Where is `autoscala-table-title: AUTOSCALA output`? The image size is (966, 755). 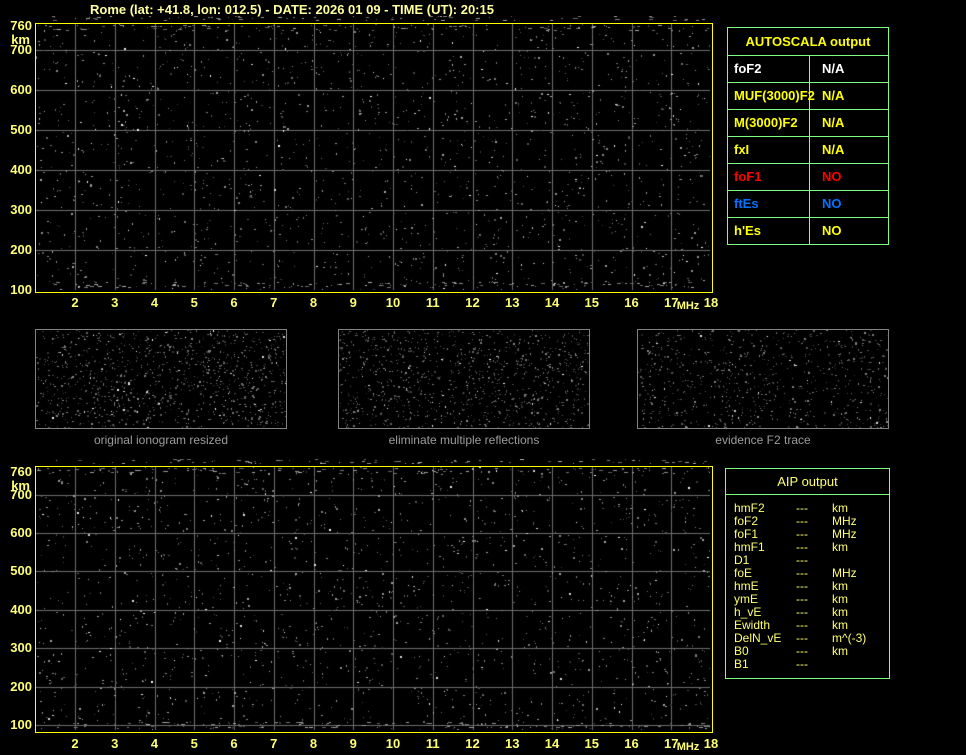 autoscala-table-title: AUTOSCALA output is located at coordinates (808, 42).